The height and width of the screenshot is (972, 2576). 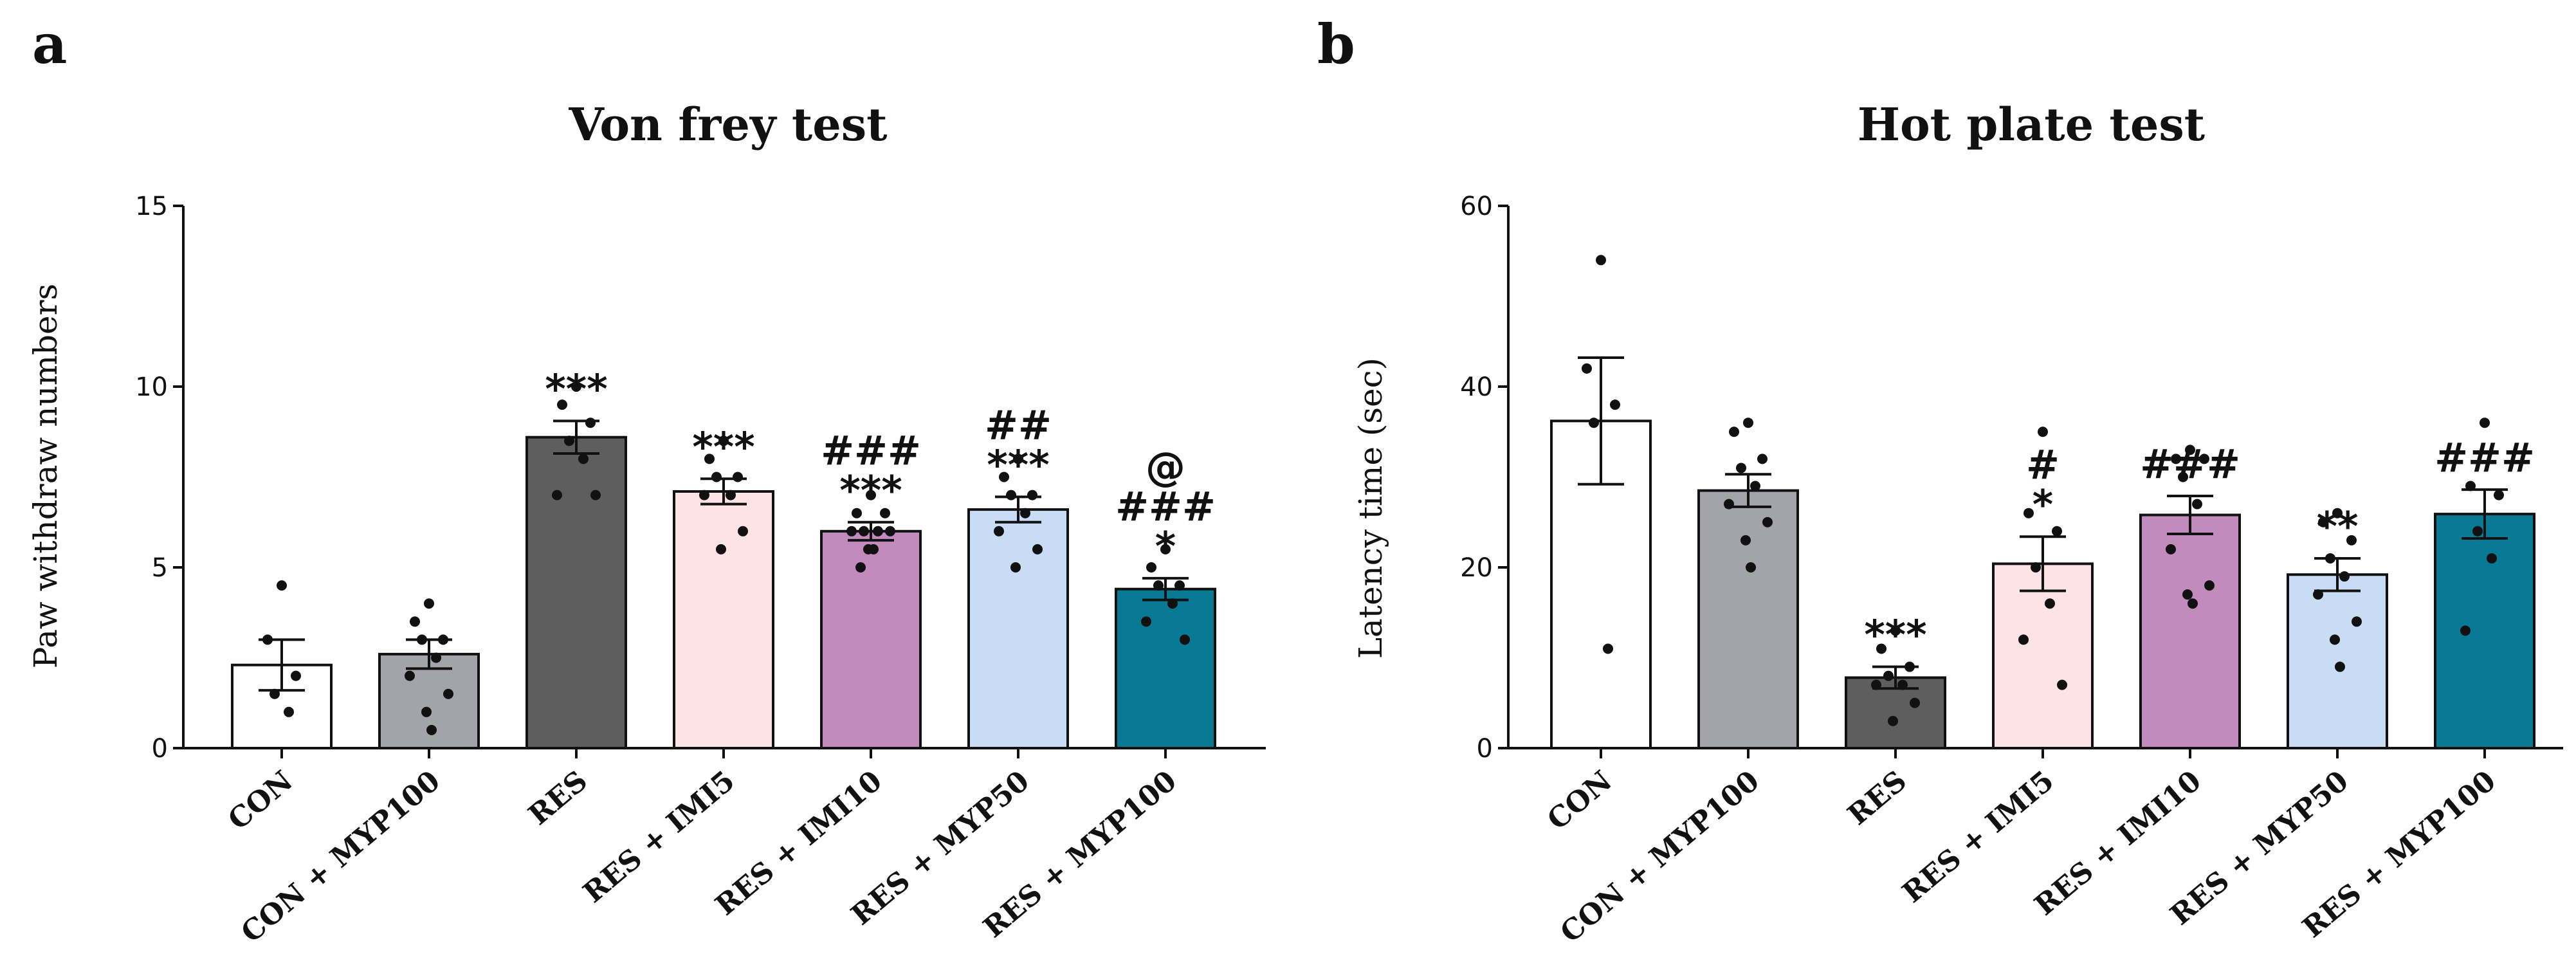 I want to click on significance-label: ##, so click(x=1018, y=424).